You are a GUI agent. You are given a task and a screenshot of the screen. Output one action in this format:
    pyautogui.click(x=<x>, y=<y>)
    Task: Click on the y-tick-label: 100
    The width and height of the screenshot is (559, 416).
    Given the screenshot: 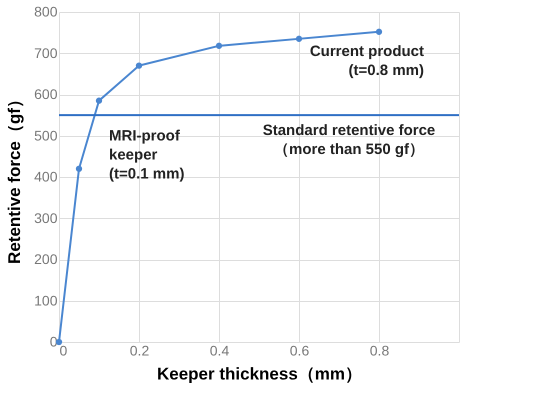 What is the action you would take?
    pyautogui.click(x=46, y=300)
    